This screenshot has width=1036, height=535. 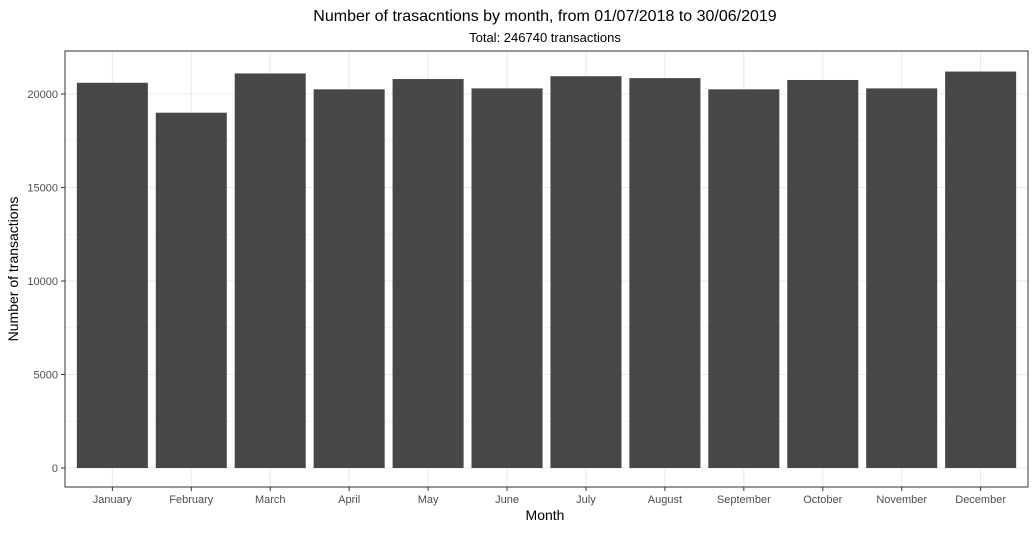 I want to click on bar-november, so click(x=902, y=278).